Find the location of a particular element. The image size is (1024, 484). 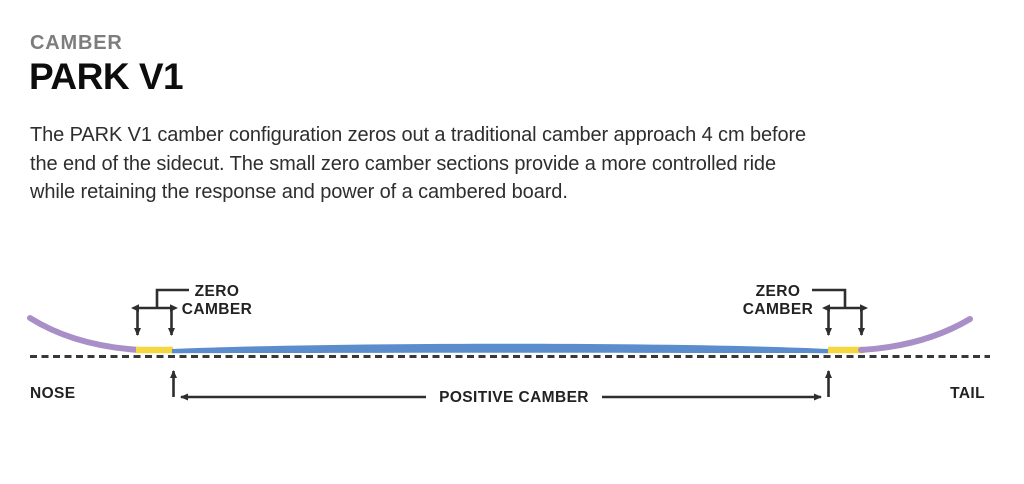

zero-camber-right-label-line2: CAMBER is located at coordinates (778, 309).